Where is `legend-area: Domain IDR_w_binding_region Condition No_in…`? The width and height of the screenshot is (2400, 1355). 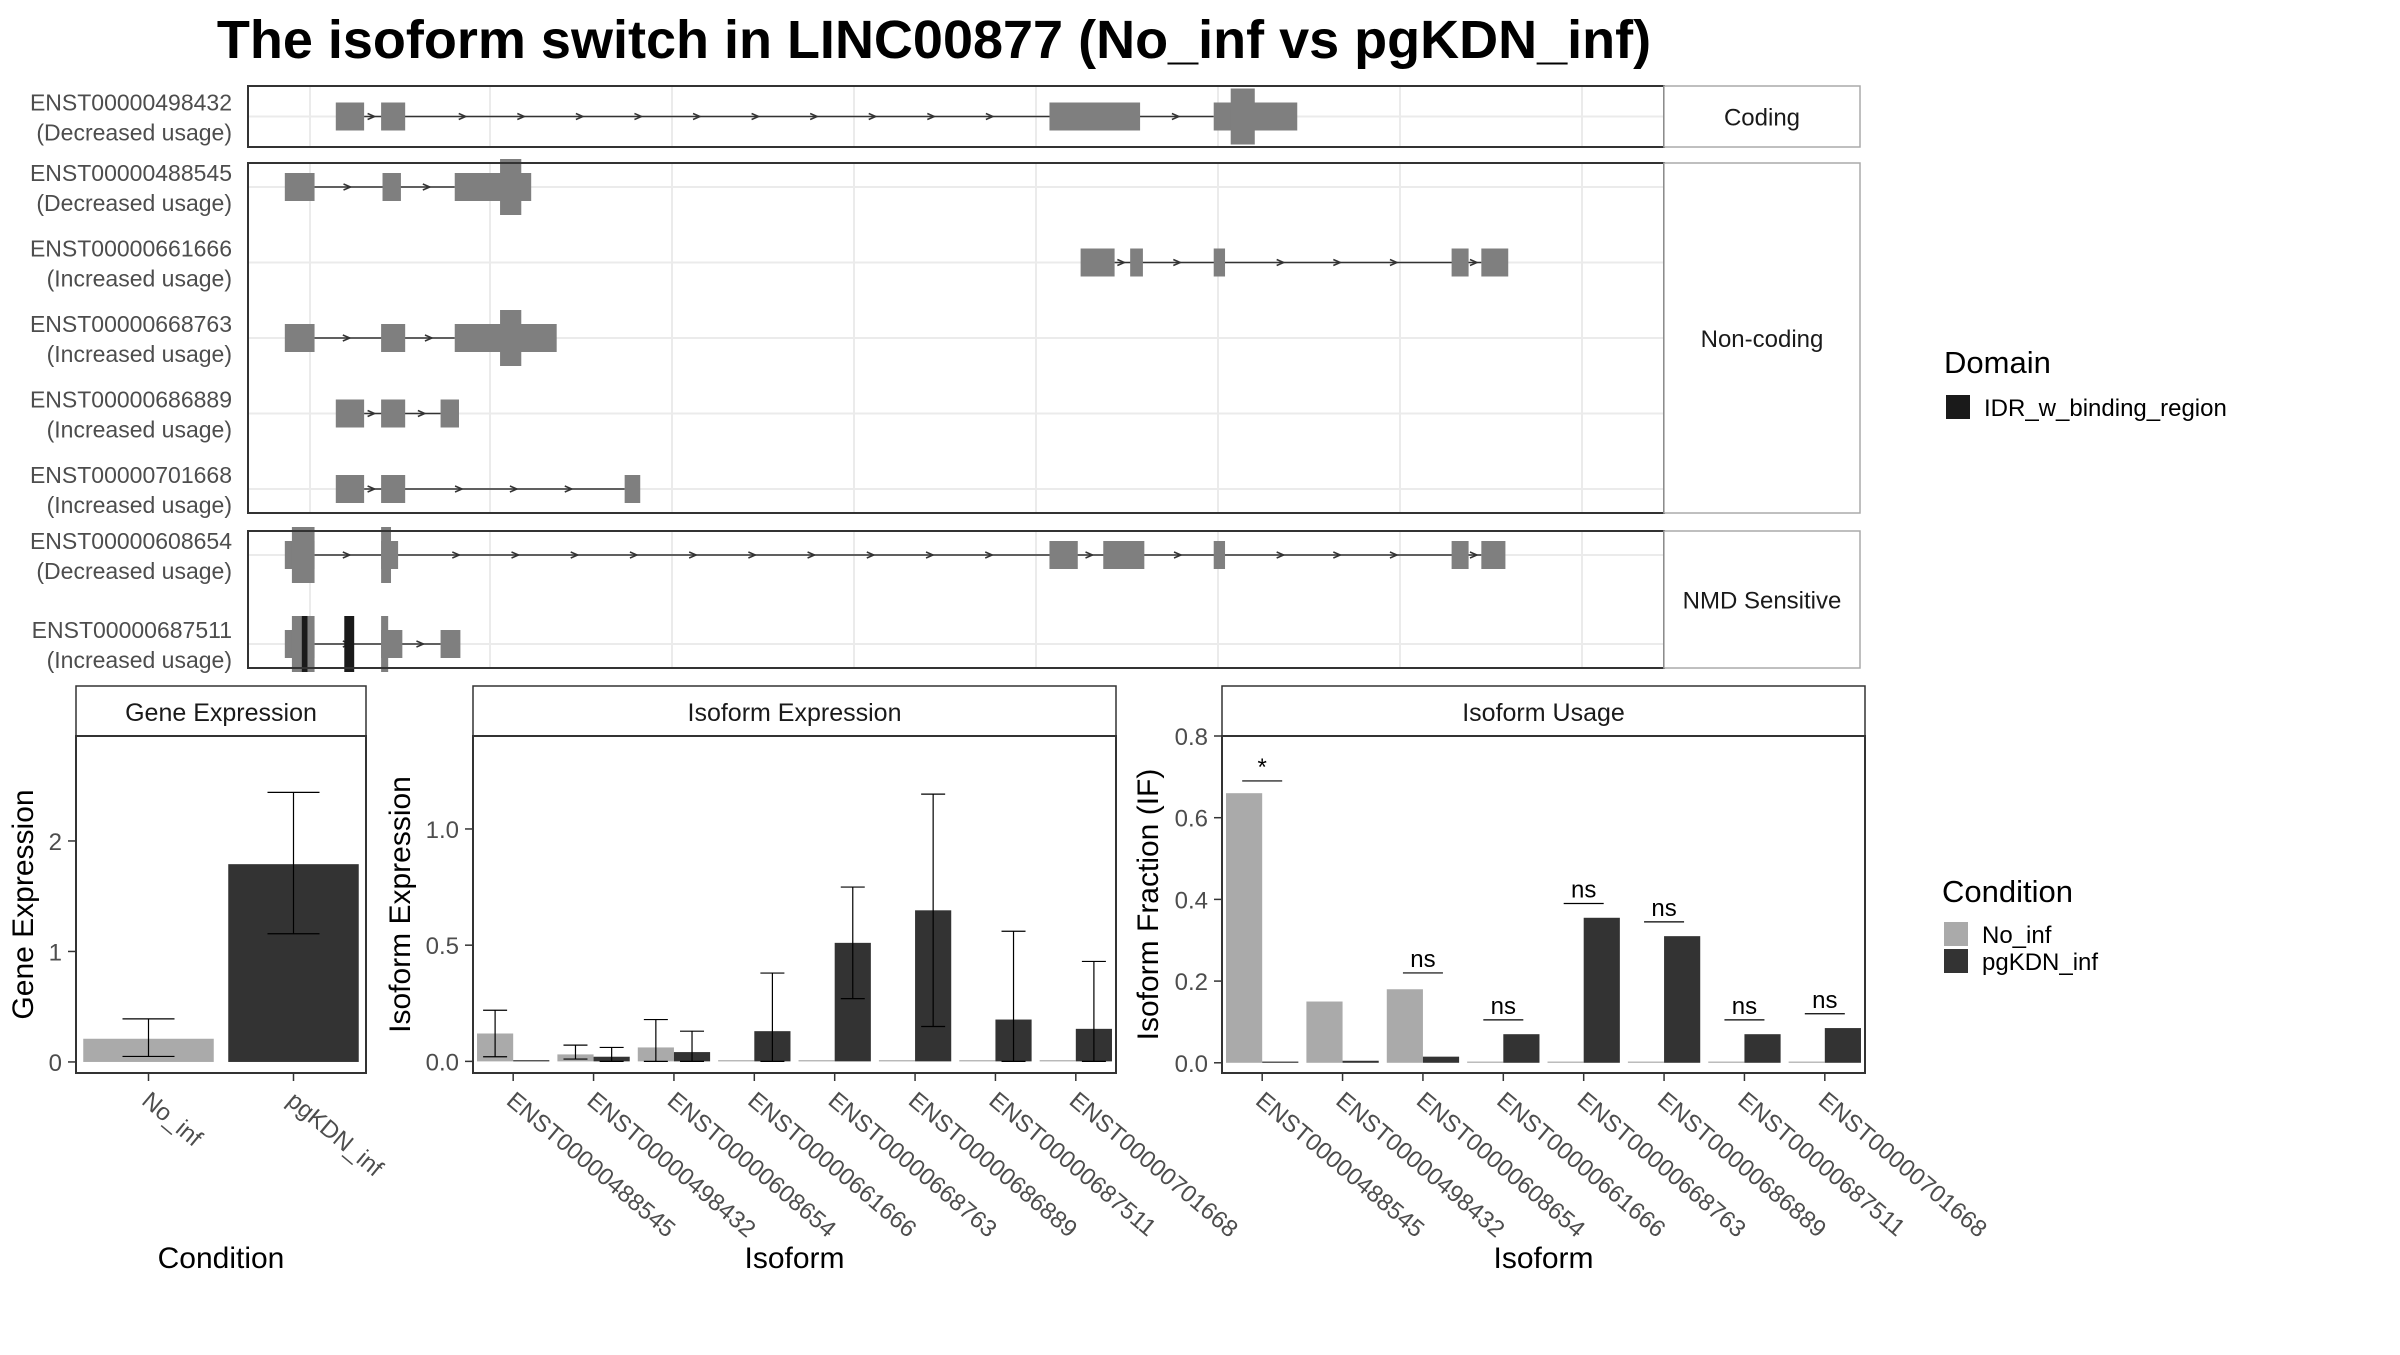 legend-area: Domain IDR_w_binding_region Condition No_in… is located at coordinates (2084, 660).